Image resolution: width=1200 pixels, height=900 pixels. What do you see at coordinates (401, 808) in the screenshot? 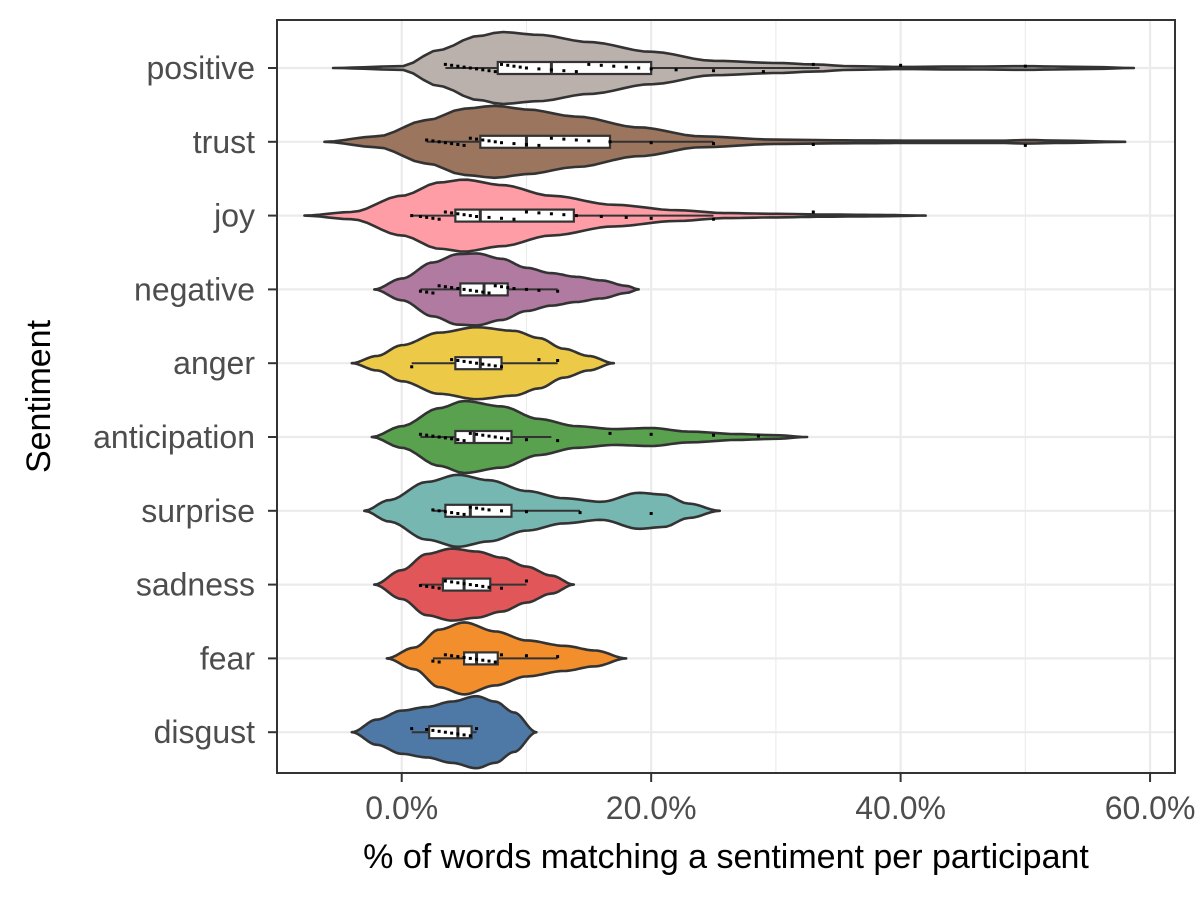
I see `x-tick-label: 0.0%` at bounding box center [401, 808].